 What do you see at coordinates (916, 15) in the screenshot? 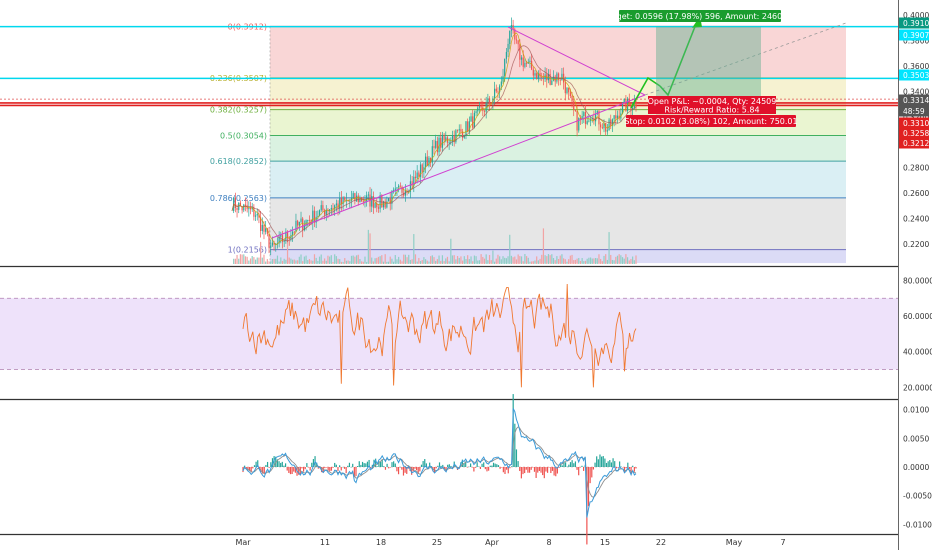
I see `price-tick-label: 0.4000` at bounding box center [916, 15].